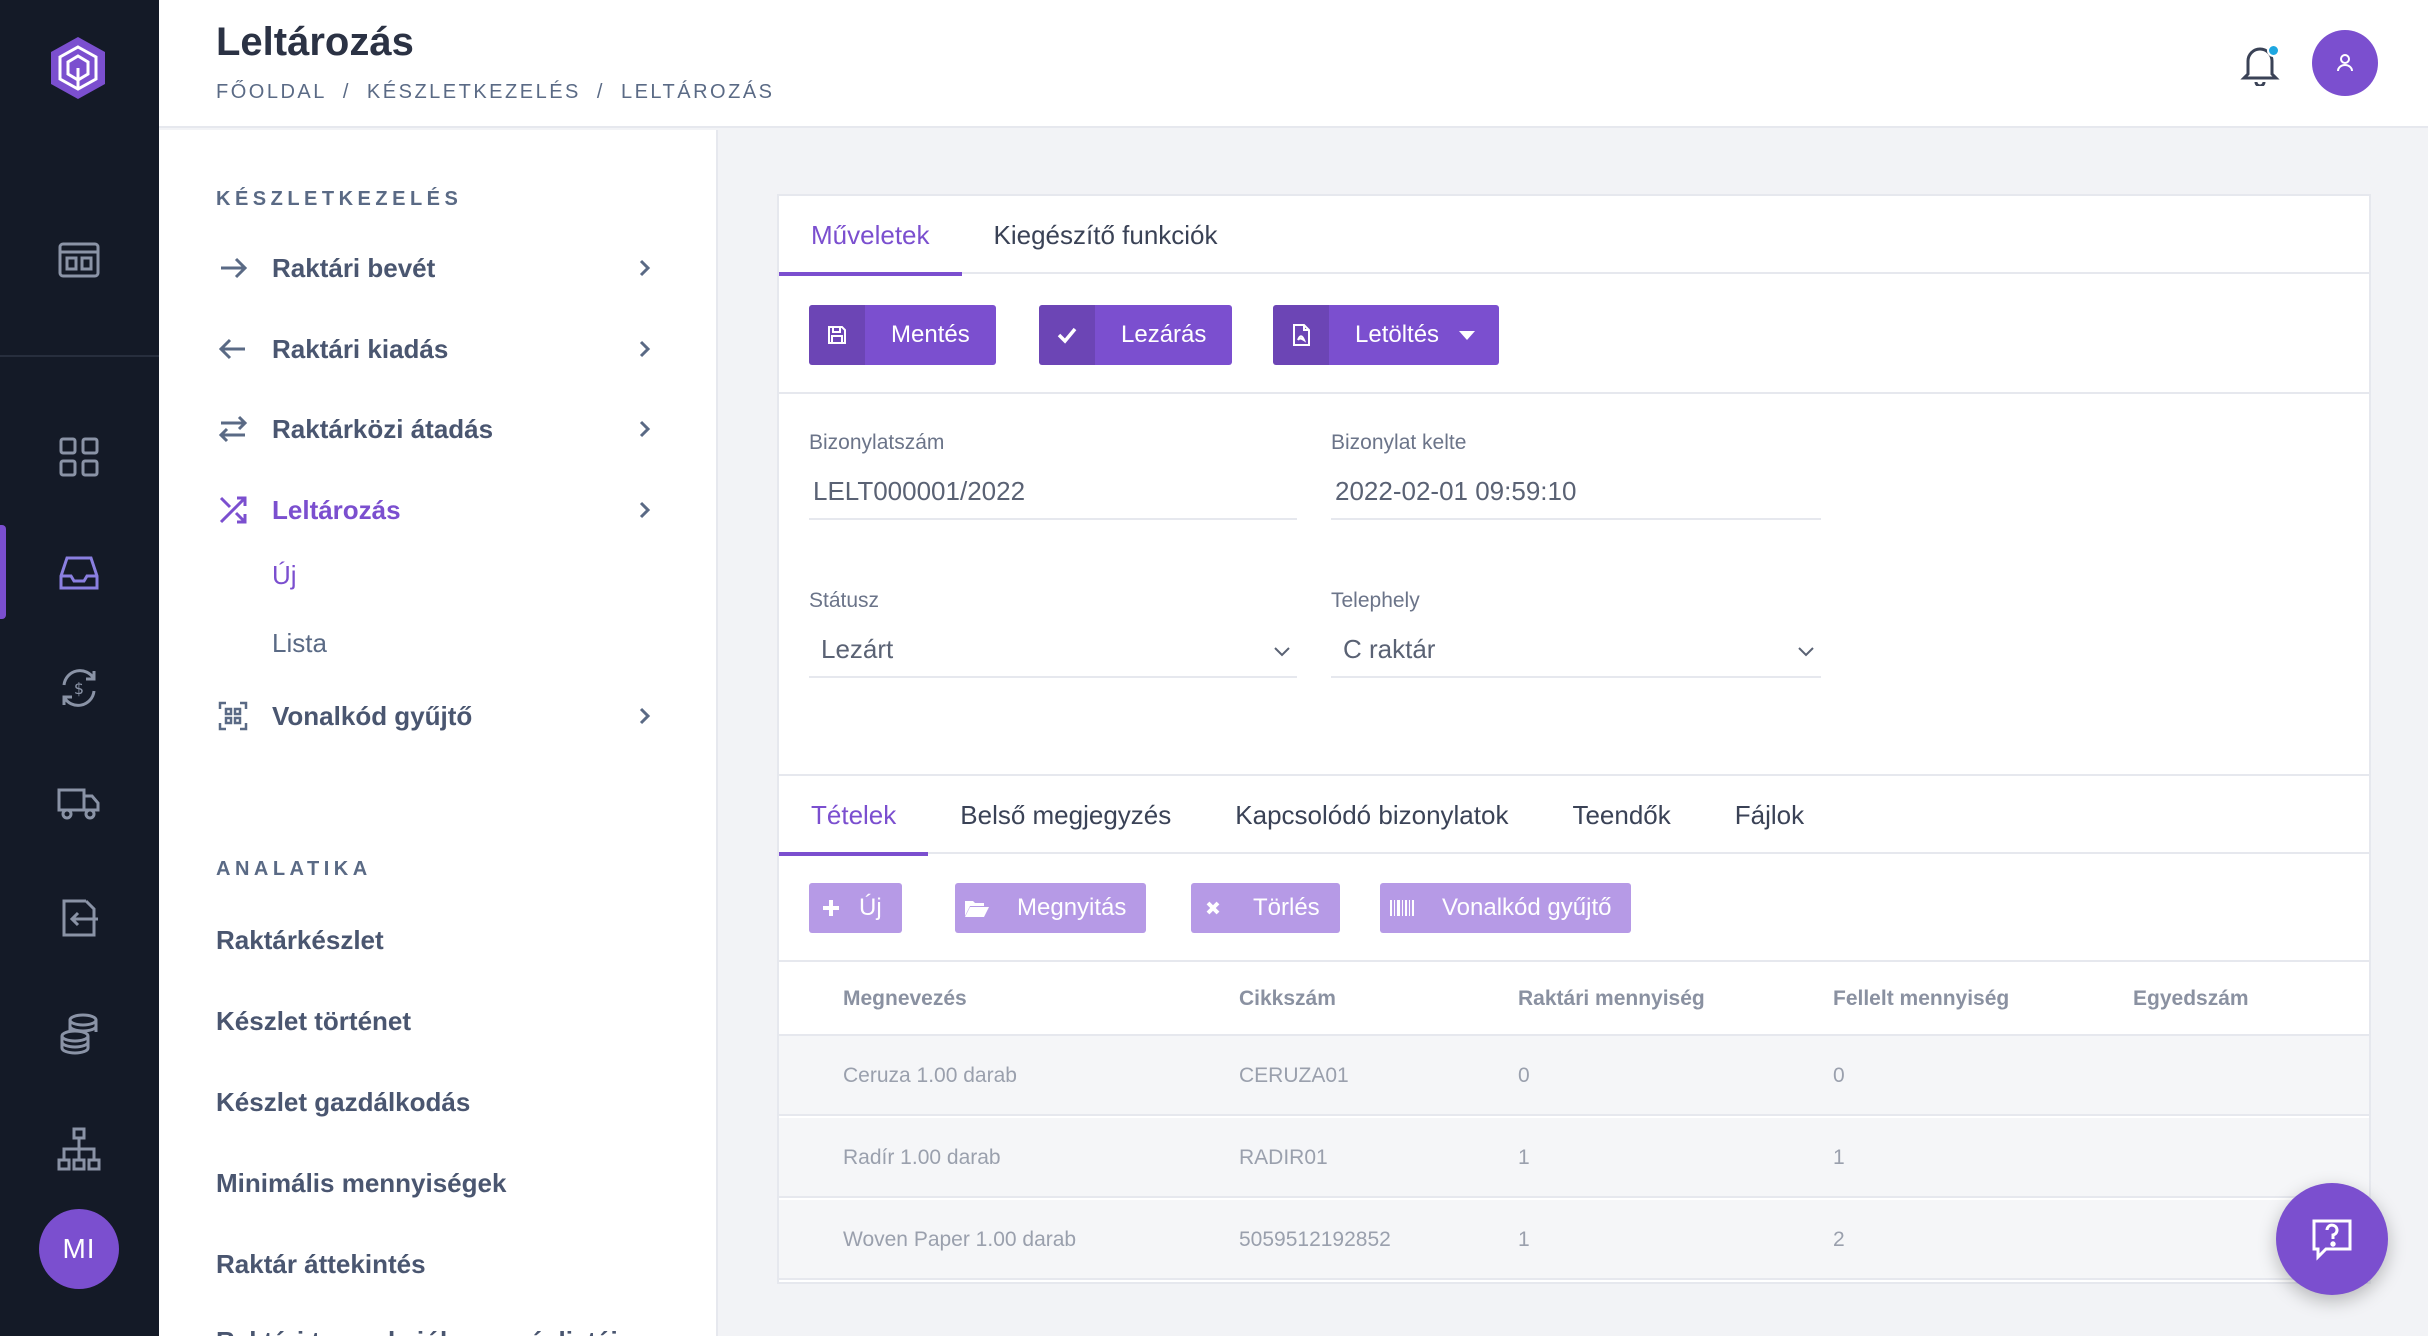 Image resolution: width=2428 pixels, height=1336 pixels. What do you see at coordinates (1072, 907) in the screenshot?
I see `open-item-button-label: Megnyitás` at bounding box center [1072, 907].